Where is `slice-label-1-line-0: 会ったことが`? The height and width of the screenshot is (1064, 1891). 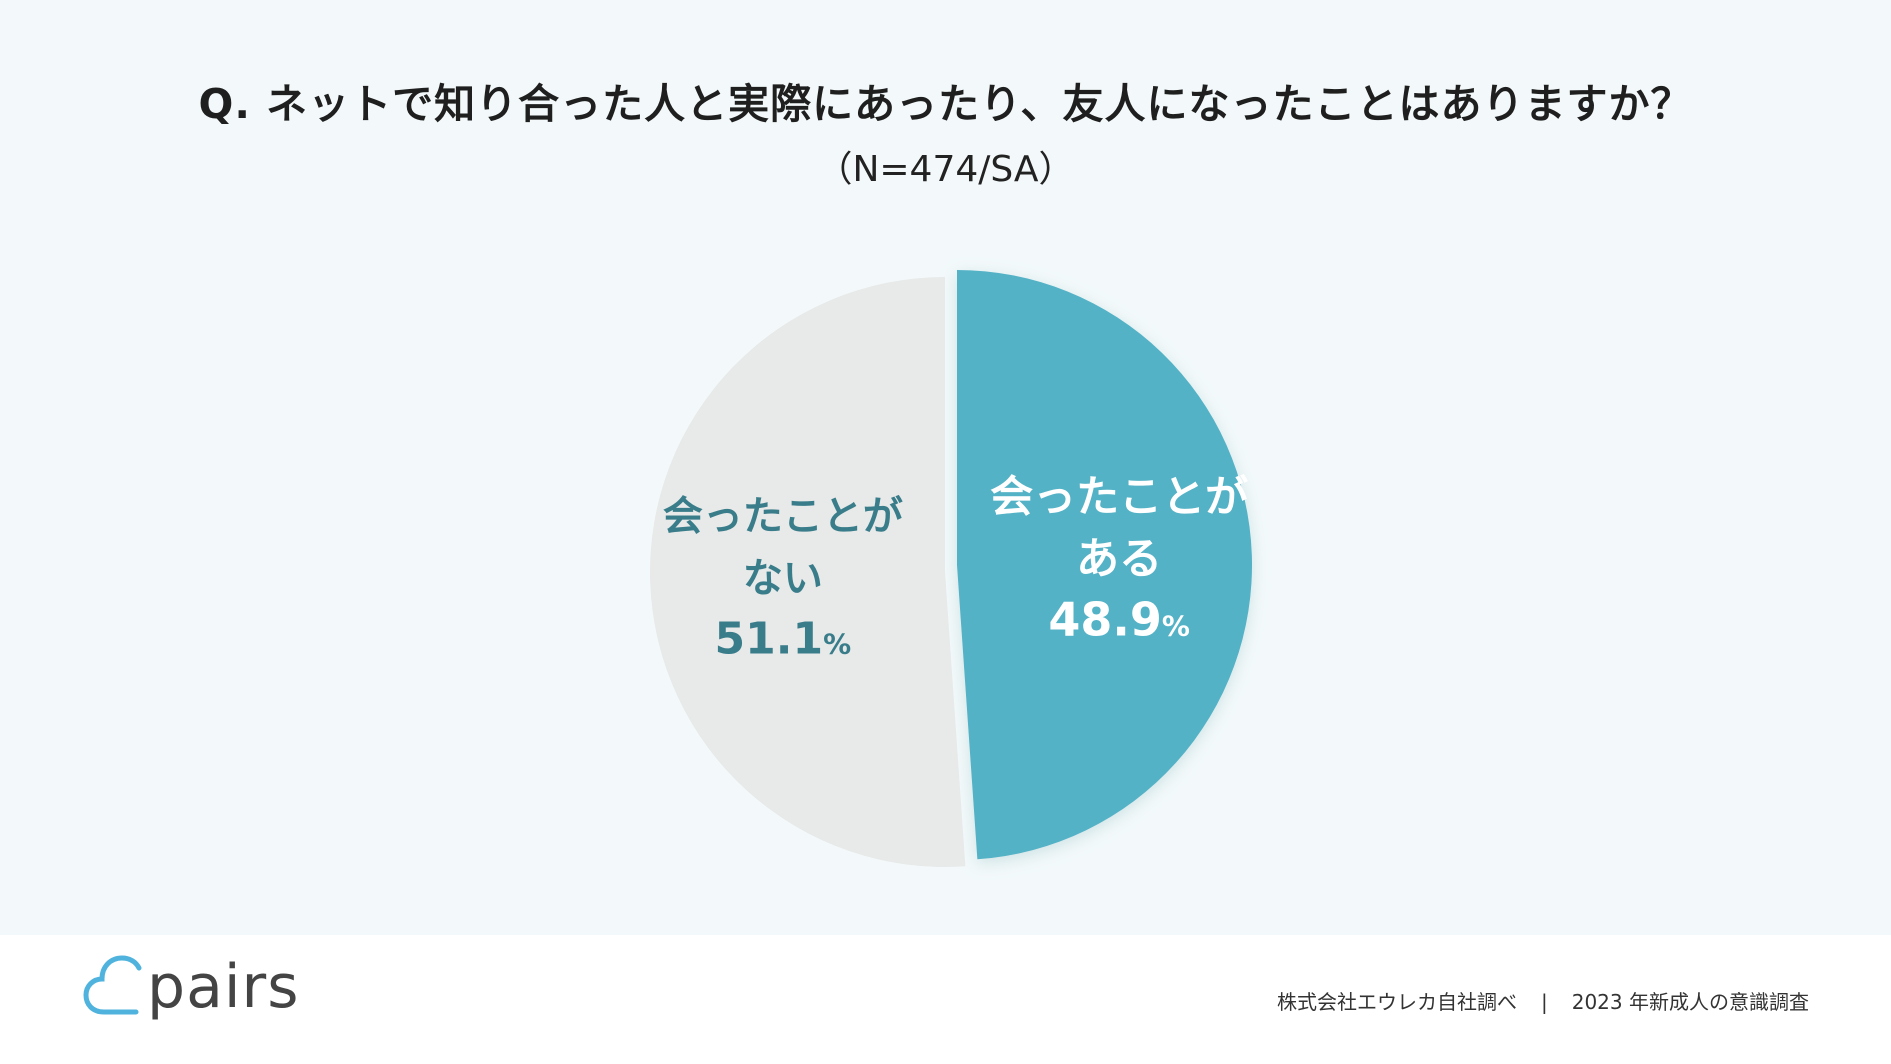 slice-label-1-line-0: 会ったことが is located at coordinates (783, 517).